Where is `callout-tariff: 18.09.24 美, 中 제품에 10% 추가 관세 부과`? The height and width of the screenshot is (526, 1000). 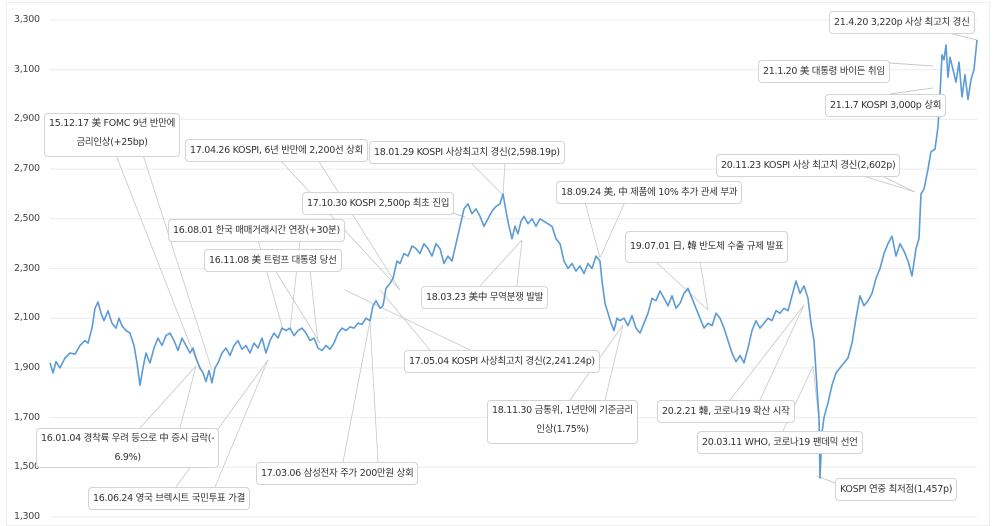 callout-tariff: 18.09.24 美, 中 제품에 10% 추가 관세 부과 is located at coordinates (649, 192).